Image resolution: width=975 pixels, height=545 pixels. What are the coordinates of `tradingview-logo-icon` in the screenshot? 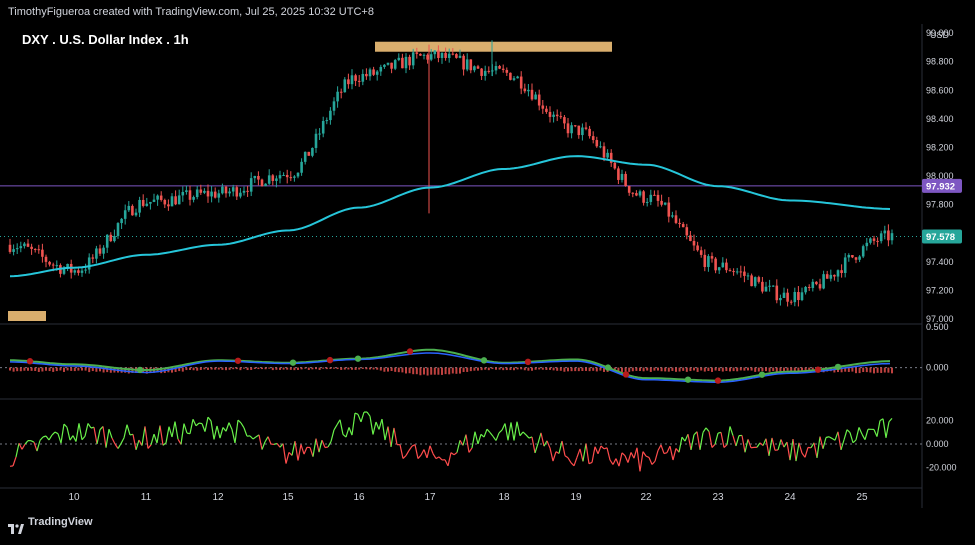 It's located at (16, 522).